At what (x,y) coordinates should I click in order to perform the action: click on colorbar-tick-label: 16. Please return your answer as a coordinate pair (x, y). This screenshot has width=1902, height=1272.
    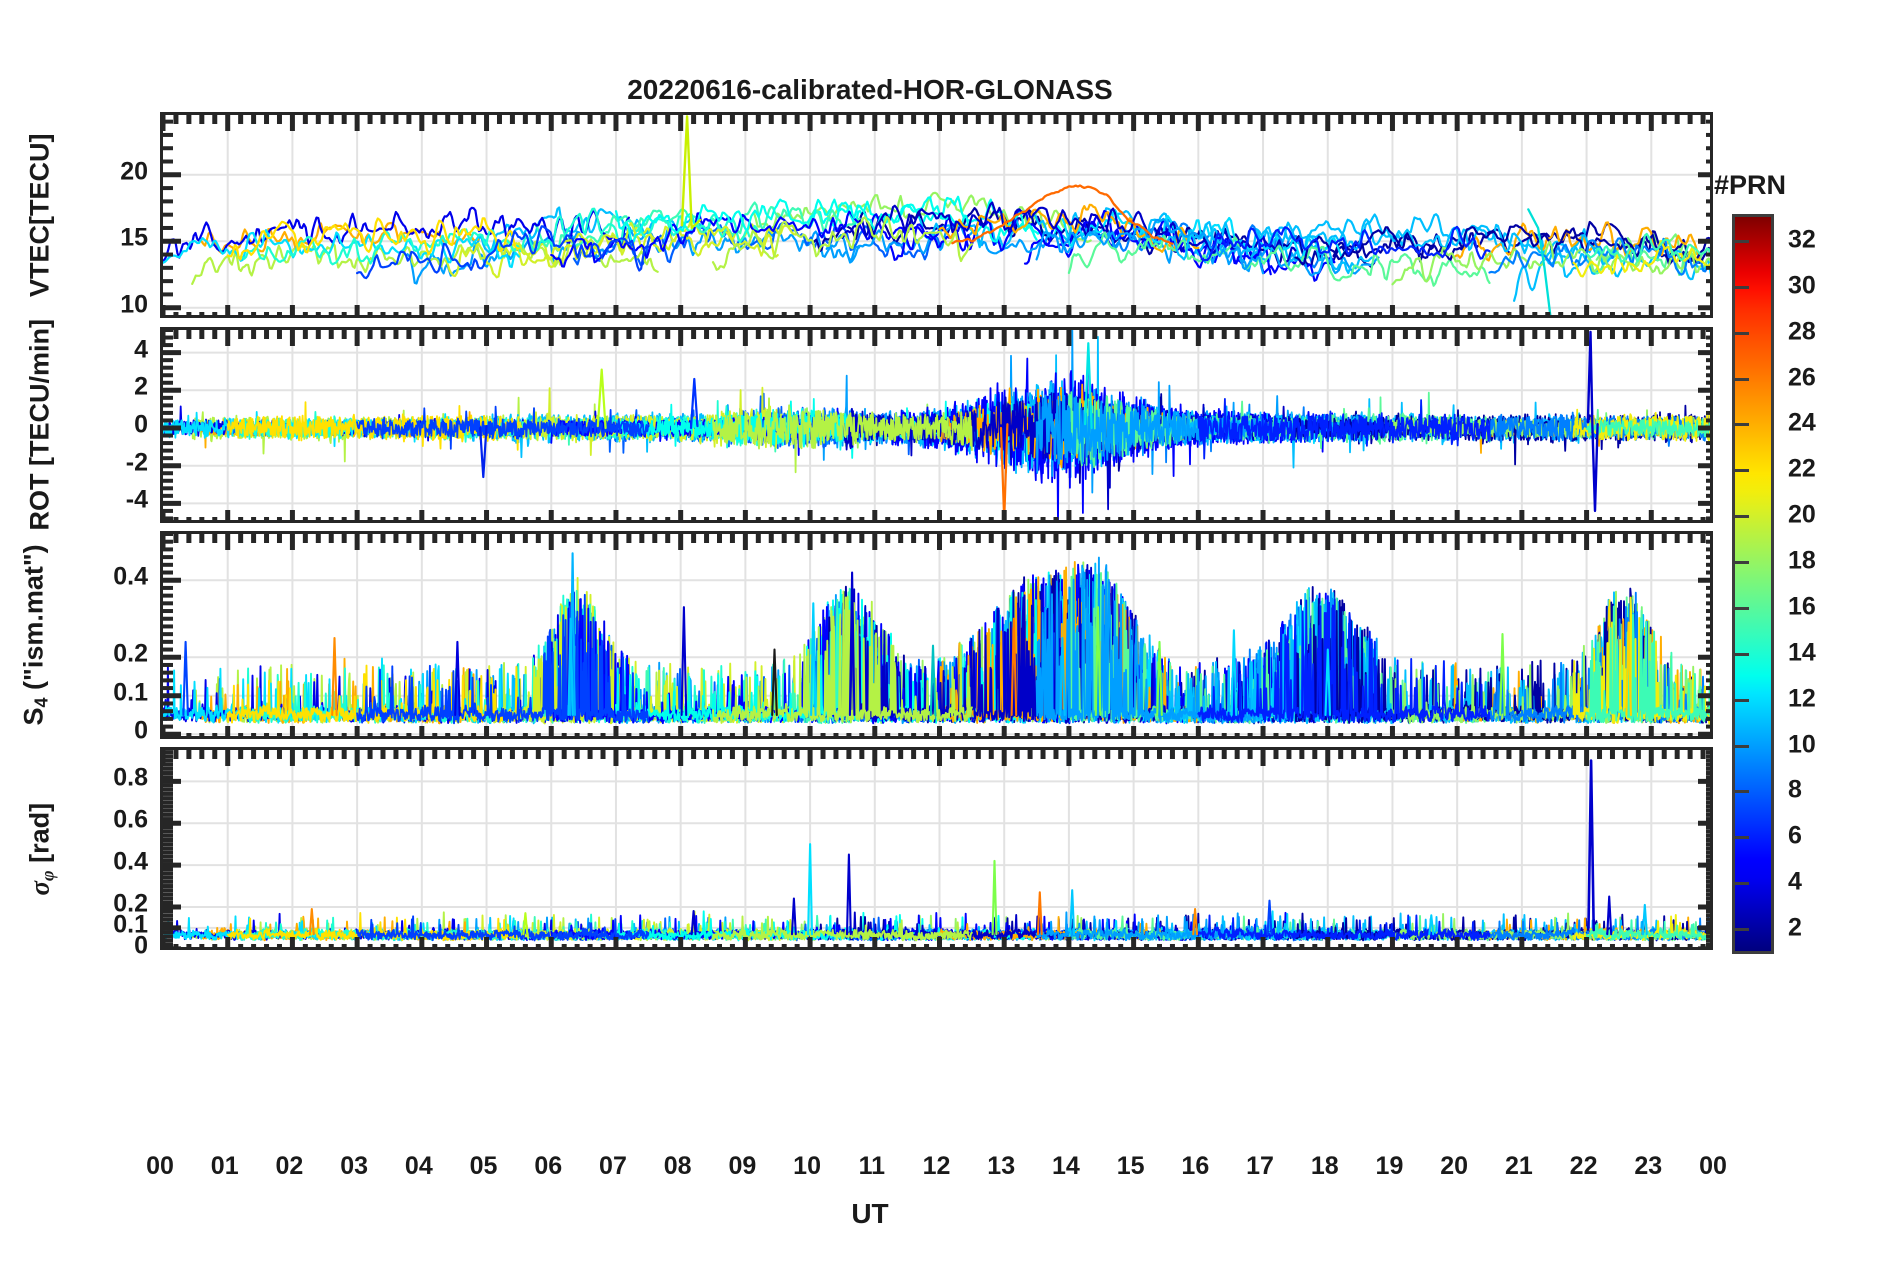
    Looking at the image, I should click on (1802, 606).